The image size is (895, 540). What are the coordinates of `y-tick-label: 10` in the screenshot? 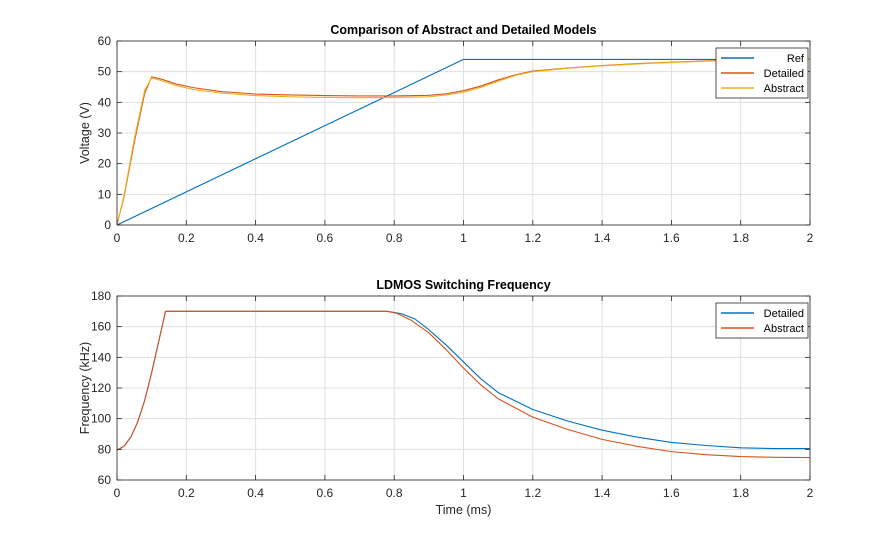 It's located at (105, 194).